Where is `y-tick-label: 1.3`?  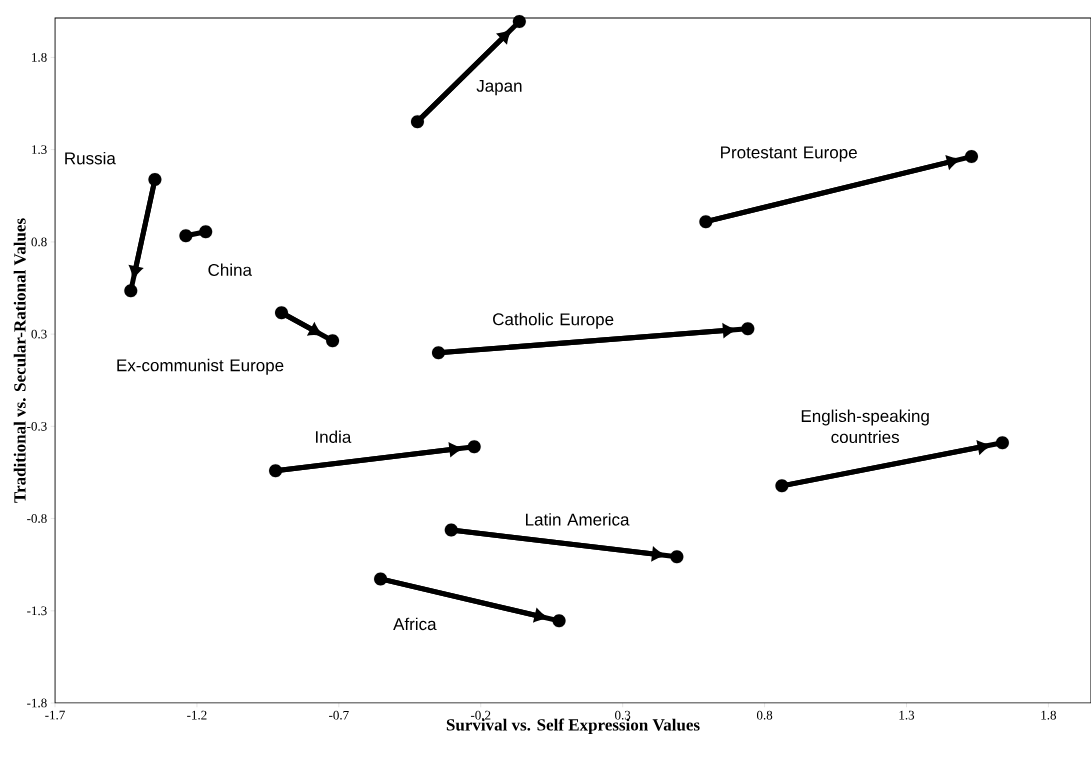
y-tick-label: 1.3 is located at coordinates (39, 150).